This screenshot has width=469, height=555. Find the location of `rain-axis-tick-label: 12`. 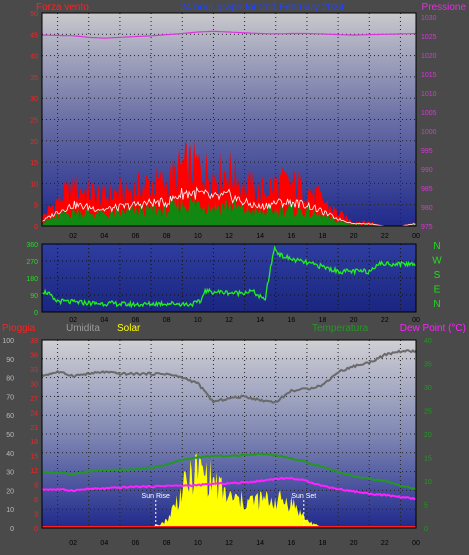

rain-axis-tick-label: 12 is located at coordinates (34, 471).